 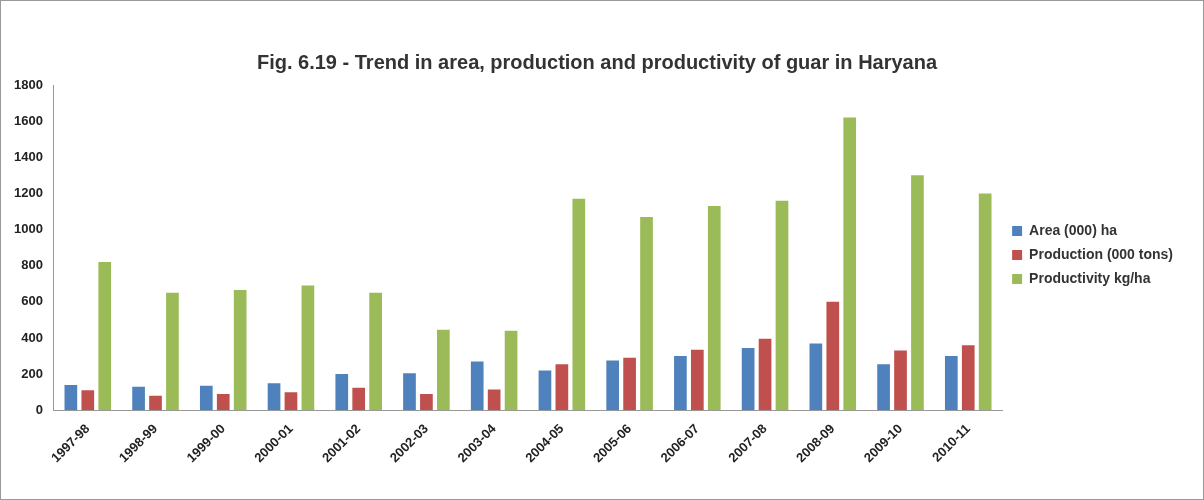 What do you see at coordinates (32, 373) in the screenshot?
I see `y-tick-label: 200` at bounding box center [32, 373].